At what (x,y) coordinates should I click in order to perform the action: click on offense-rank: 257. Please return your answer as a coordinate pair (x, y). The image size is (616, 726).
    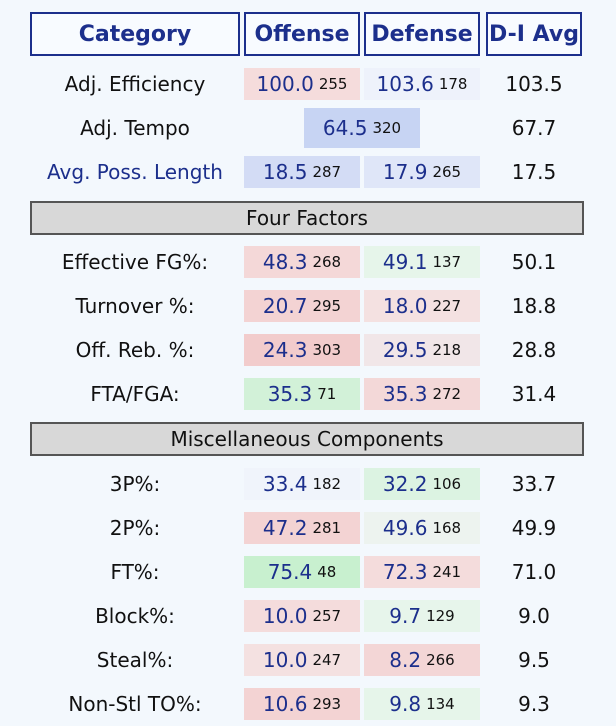
    Looking at the image, I should click on (327, 616).